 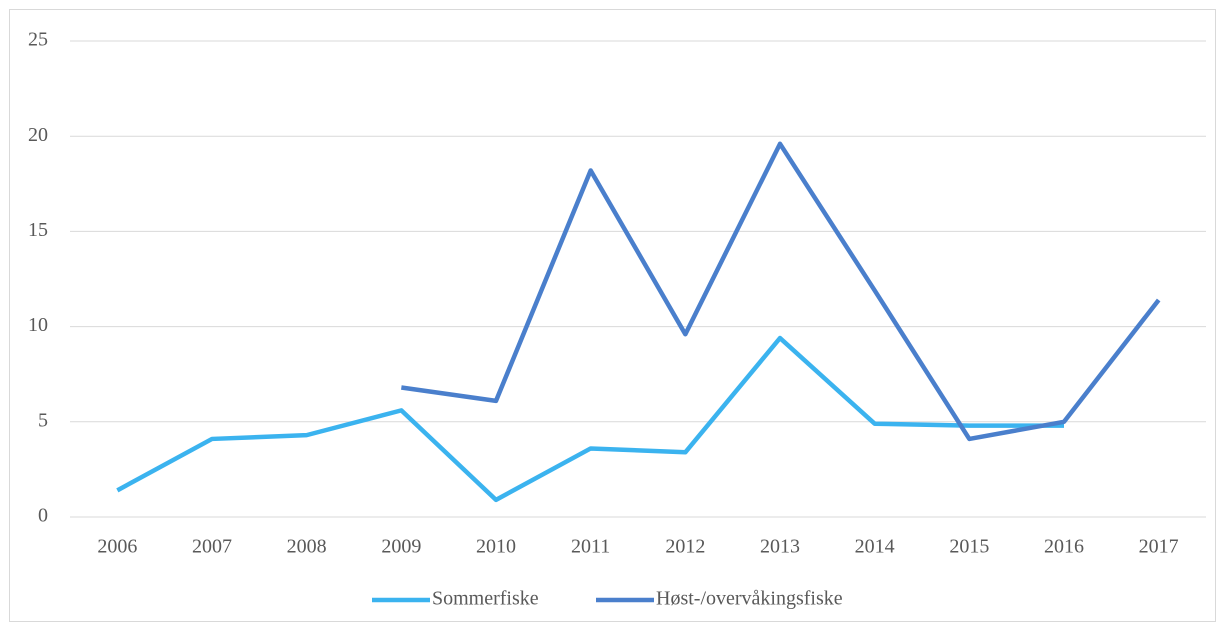 I want to click on x-tick-label: 2006, so click(x=117, y=547).